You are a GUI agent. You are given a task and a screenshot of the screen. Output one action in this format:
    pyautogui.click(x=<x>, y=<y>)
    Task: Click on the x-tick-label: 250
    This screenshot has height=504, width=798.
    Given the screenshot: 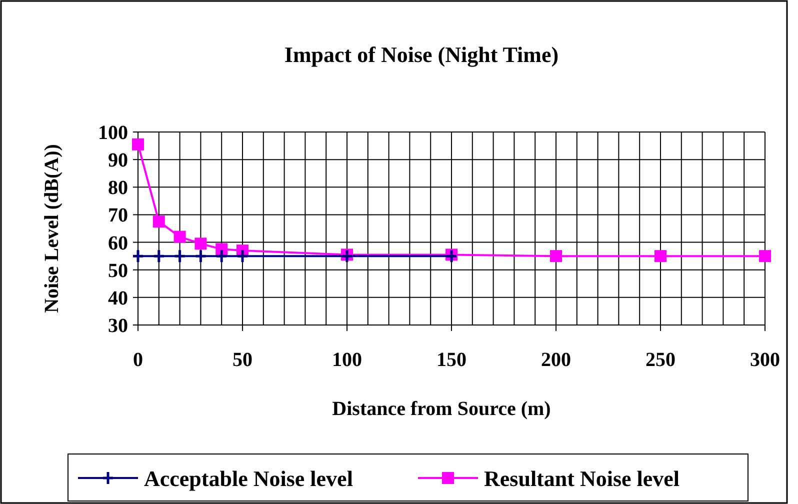 What is the action you would take?
    pyautogui.click(x=661, y=360)
    